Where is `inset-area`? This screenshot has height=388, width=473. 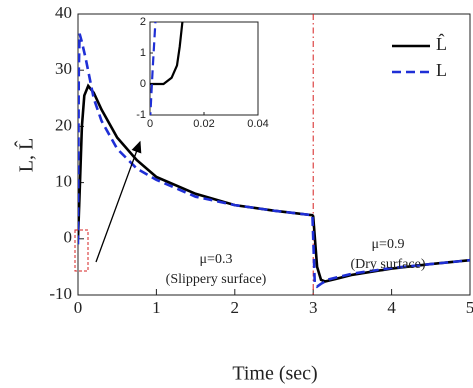
inset-area is located at coordinates (204, 68).